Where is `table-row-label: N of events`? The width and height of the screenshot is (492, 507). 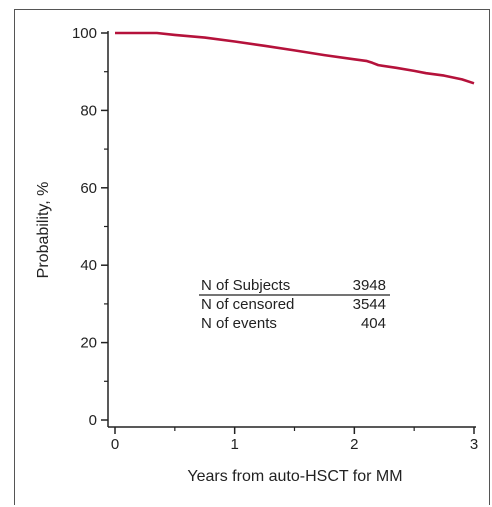 table-row-label: N of events is located at coordinates (239, 323).